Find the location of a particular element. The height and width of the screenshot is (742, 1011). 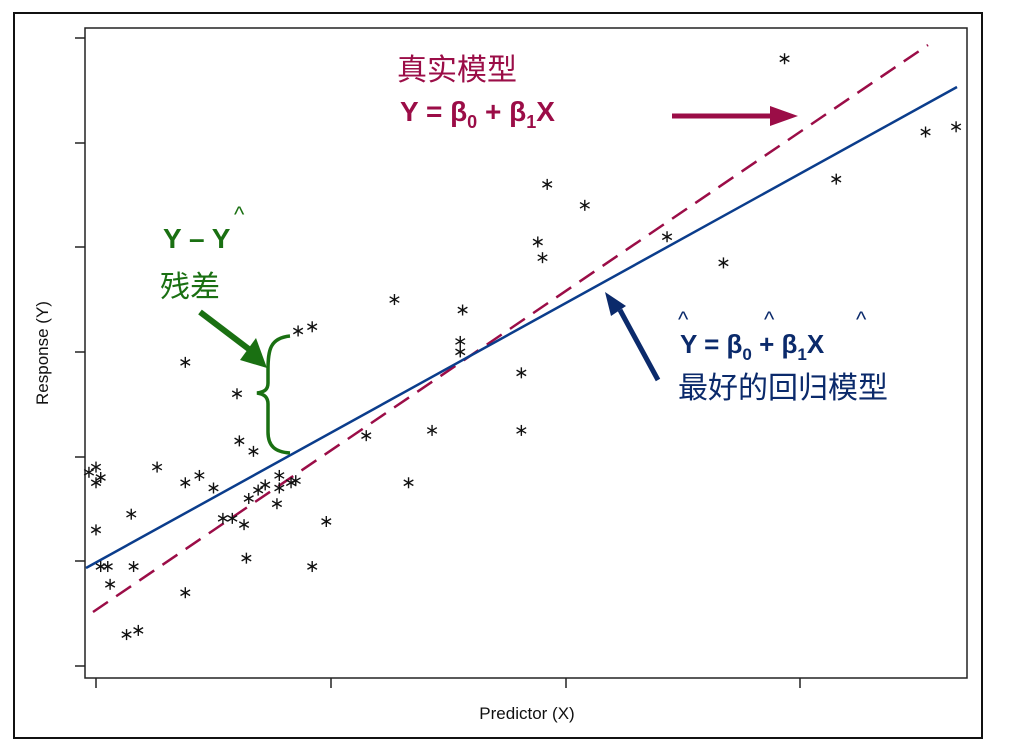

y-axis is located at coordinates (80, 352).